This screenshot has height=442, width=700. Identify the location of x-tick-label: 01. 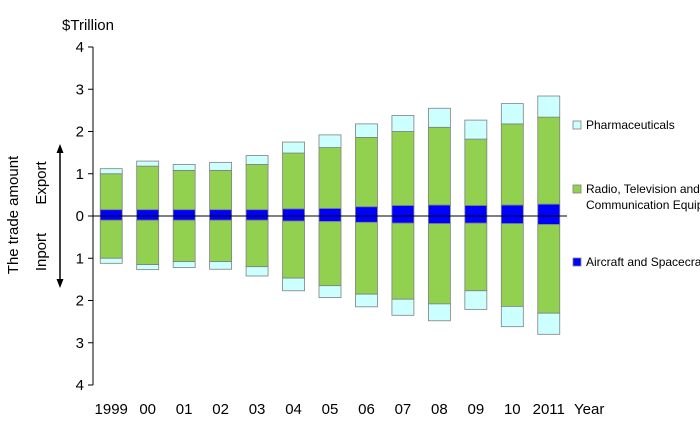
(184, 409).